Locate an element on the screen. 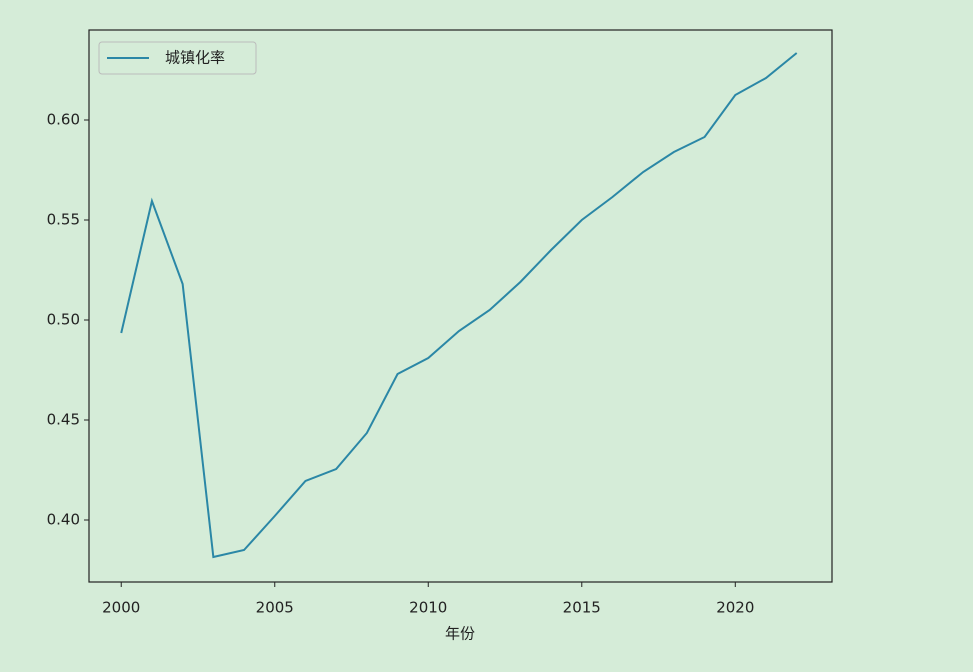 This screenshot has height=672, width=973. y-tick-label: 0.55 is located at coordinates (63, 220).